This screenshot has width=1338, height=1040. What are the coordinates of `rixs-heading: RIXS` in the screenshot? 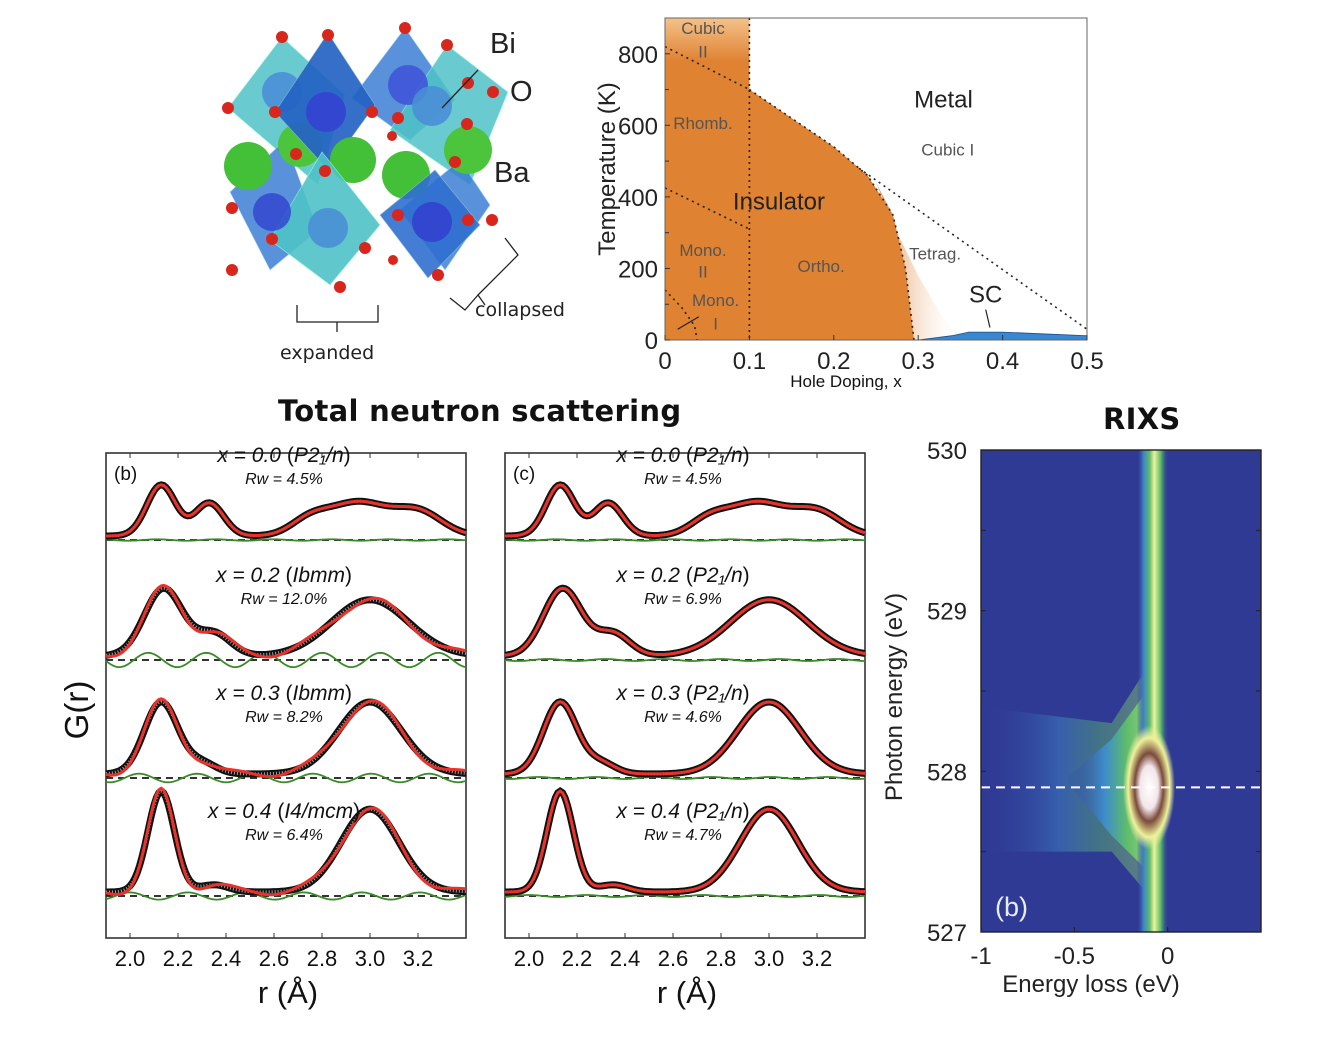 It's located at (1142, 419).